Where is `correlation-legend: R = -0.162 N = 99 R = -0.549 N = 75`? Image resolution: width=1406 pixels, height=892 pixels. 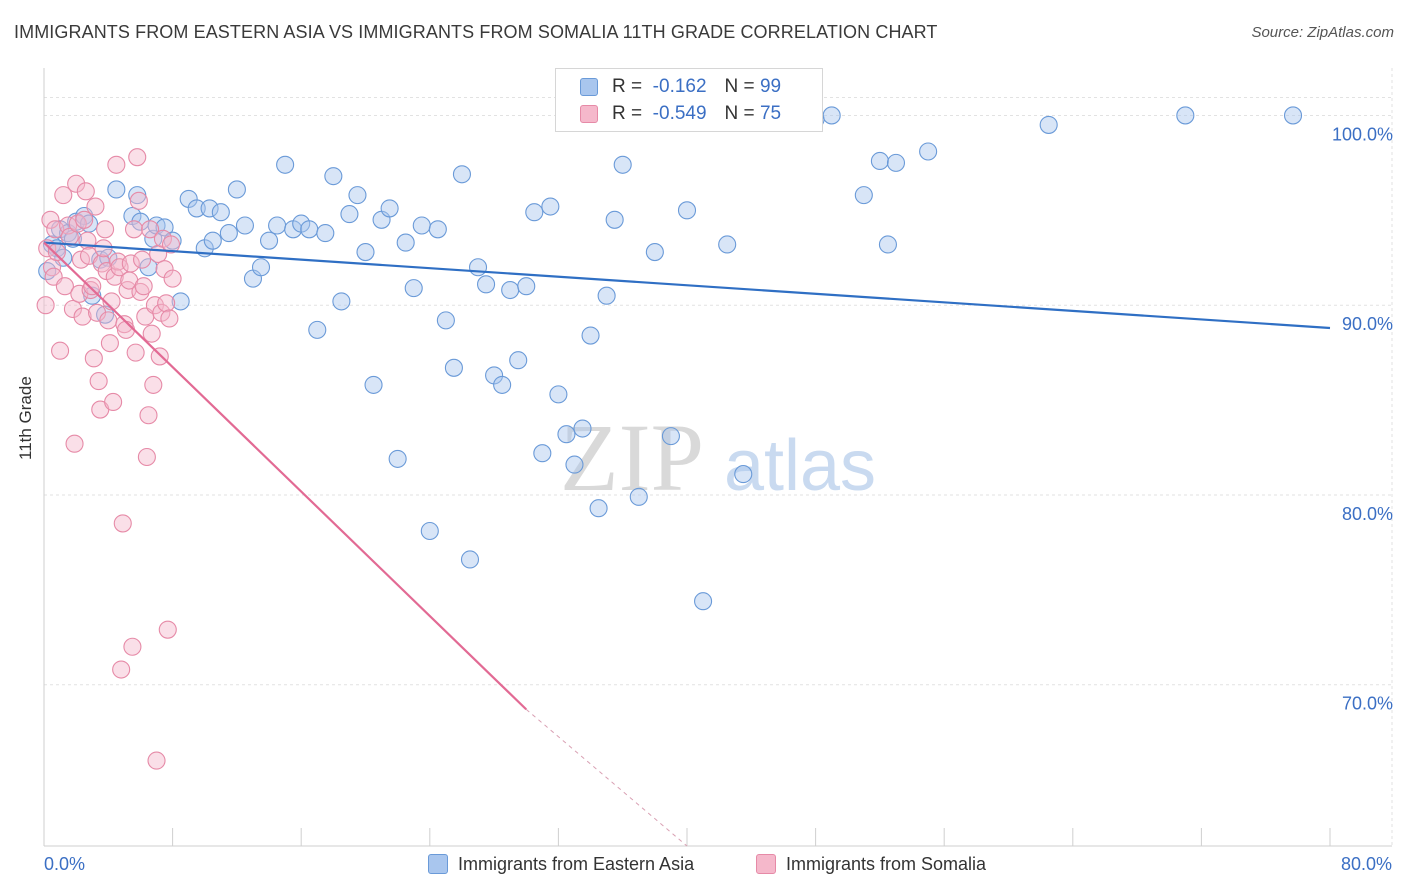 correlation-legend: R = -0.162 N = 99 R = -0.549 N = 75 is located at coordinates (689, 100).